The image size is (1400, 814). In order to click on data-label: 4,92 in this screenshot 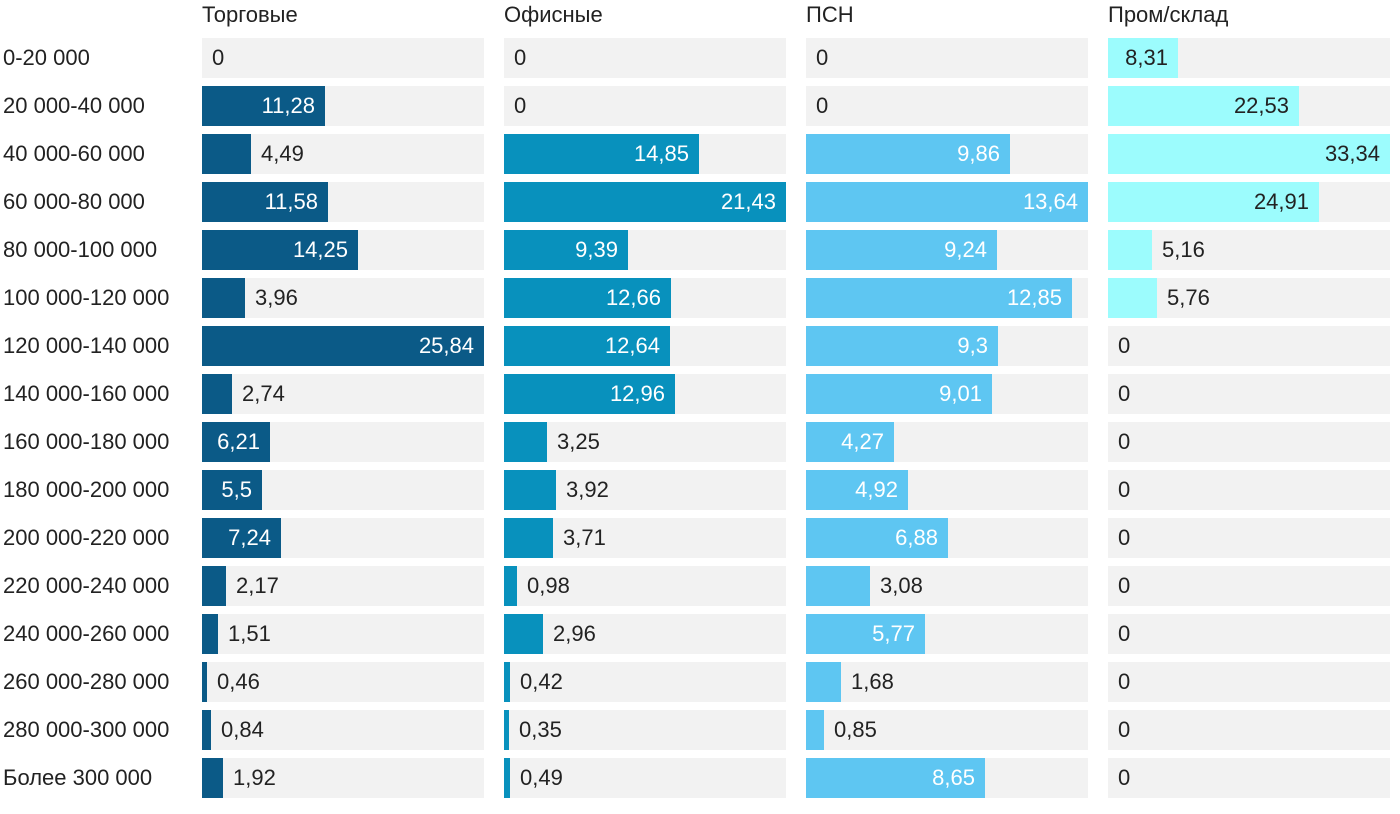, I will do `click(876, 489)`.